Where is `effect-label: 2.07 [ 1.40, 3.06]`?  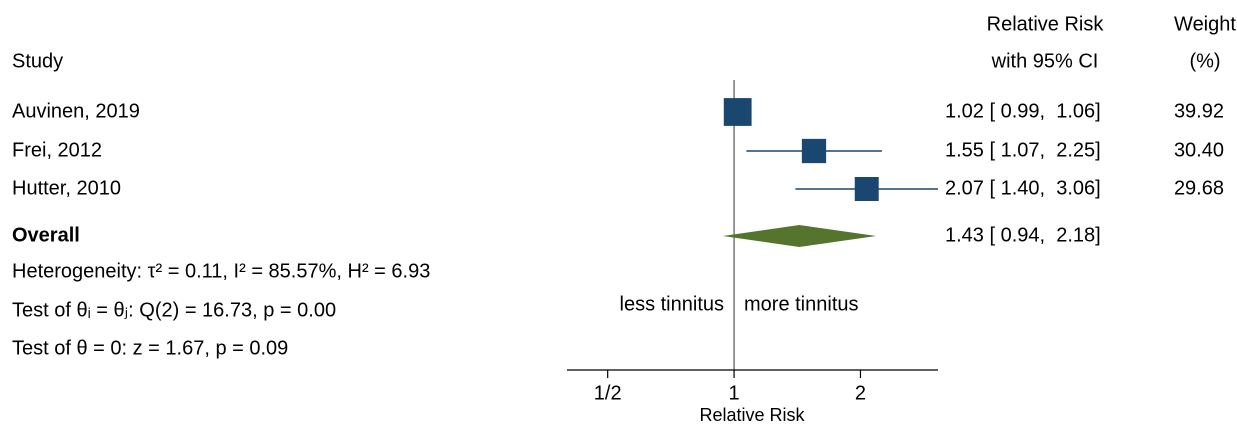
effect-label: 2.07 [ 1.40, 3.06] is located at coordinates (1023, 188).